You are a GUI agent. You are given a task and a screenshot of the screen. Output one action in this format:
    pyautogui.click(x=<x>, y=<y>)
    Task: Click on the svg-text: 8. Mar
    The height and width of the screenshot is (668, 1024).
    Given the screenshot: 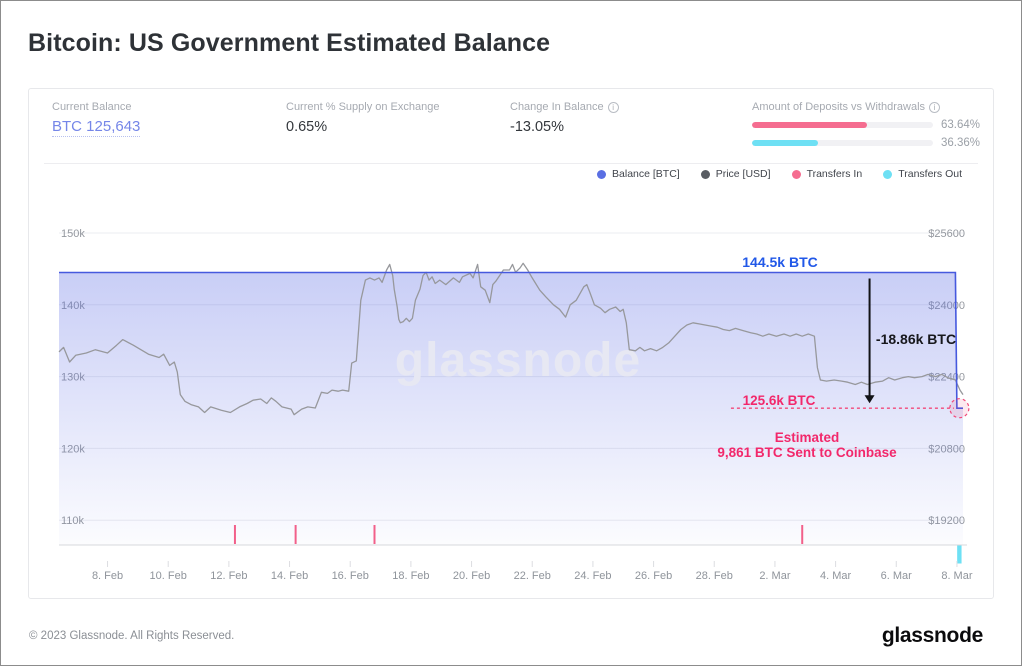 What is the action you would take?
    pyautogui.click(x=957, y=576)
    